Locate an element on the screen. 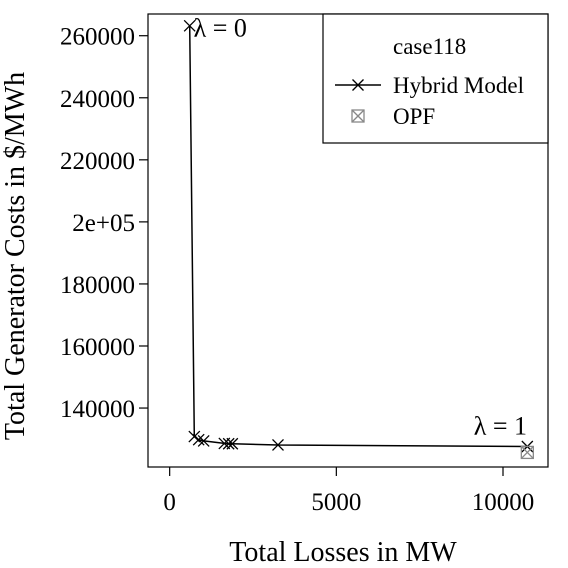 This screenshot has width=568, height=568. y-axis-label: Total Generator Costs in $/MWh is located at coordinates (15, 256).